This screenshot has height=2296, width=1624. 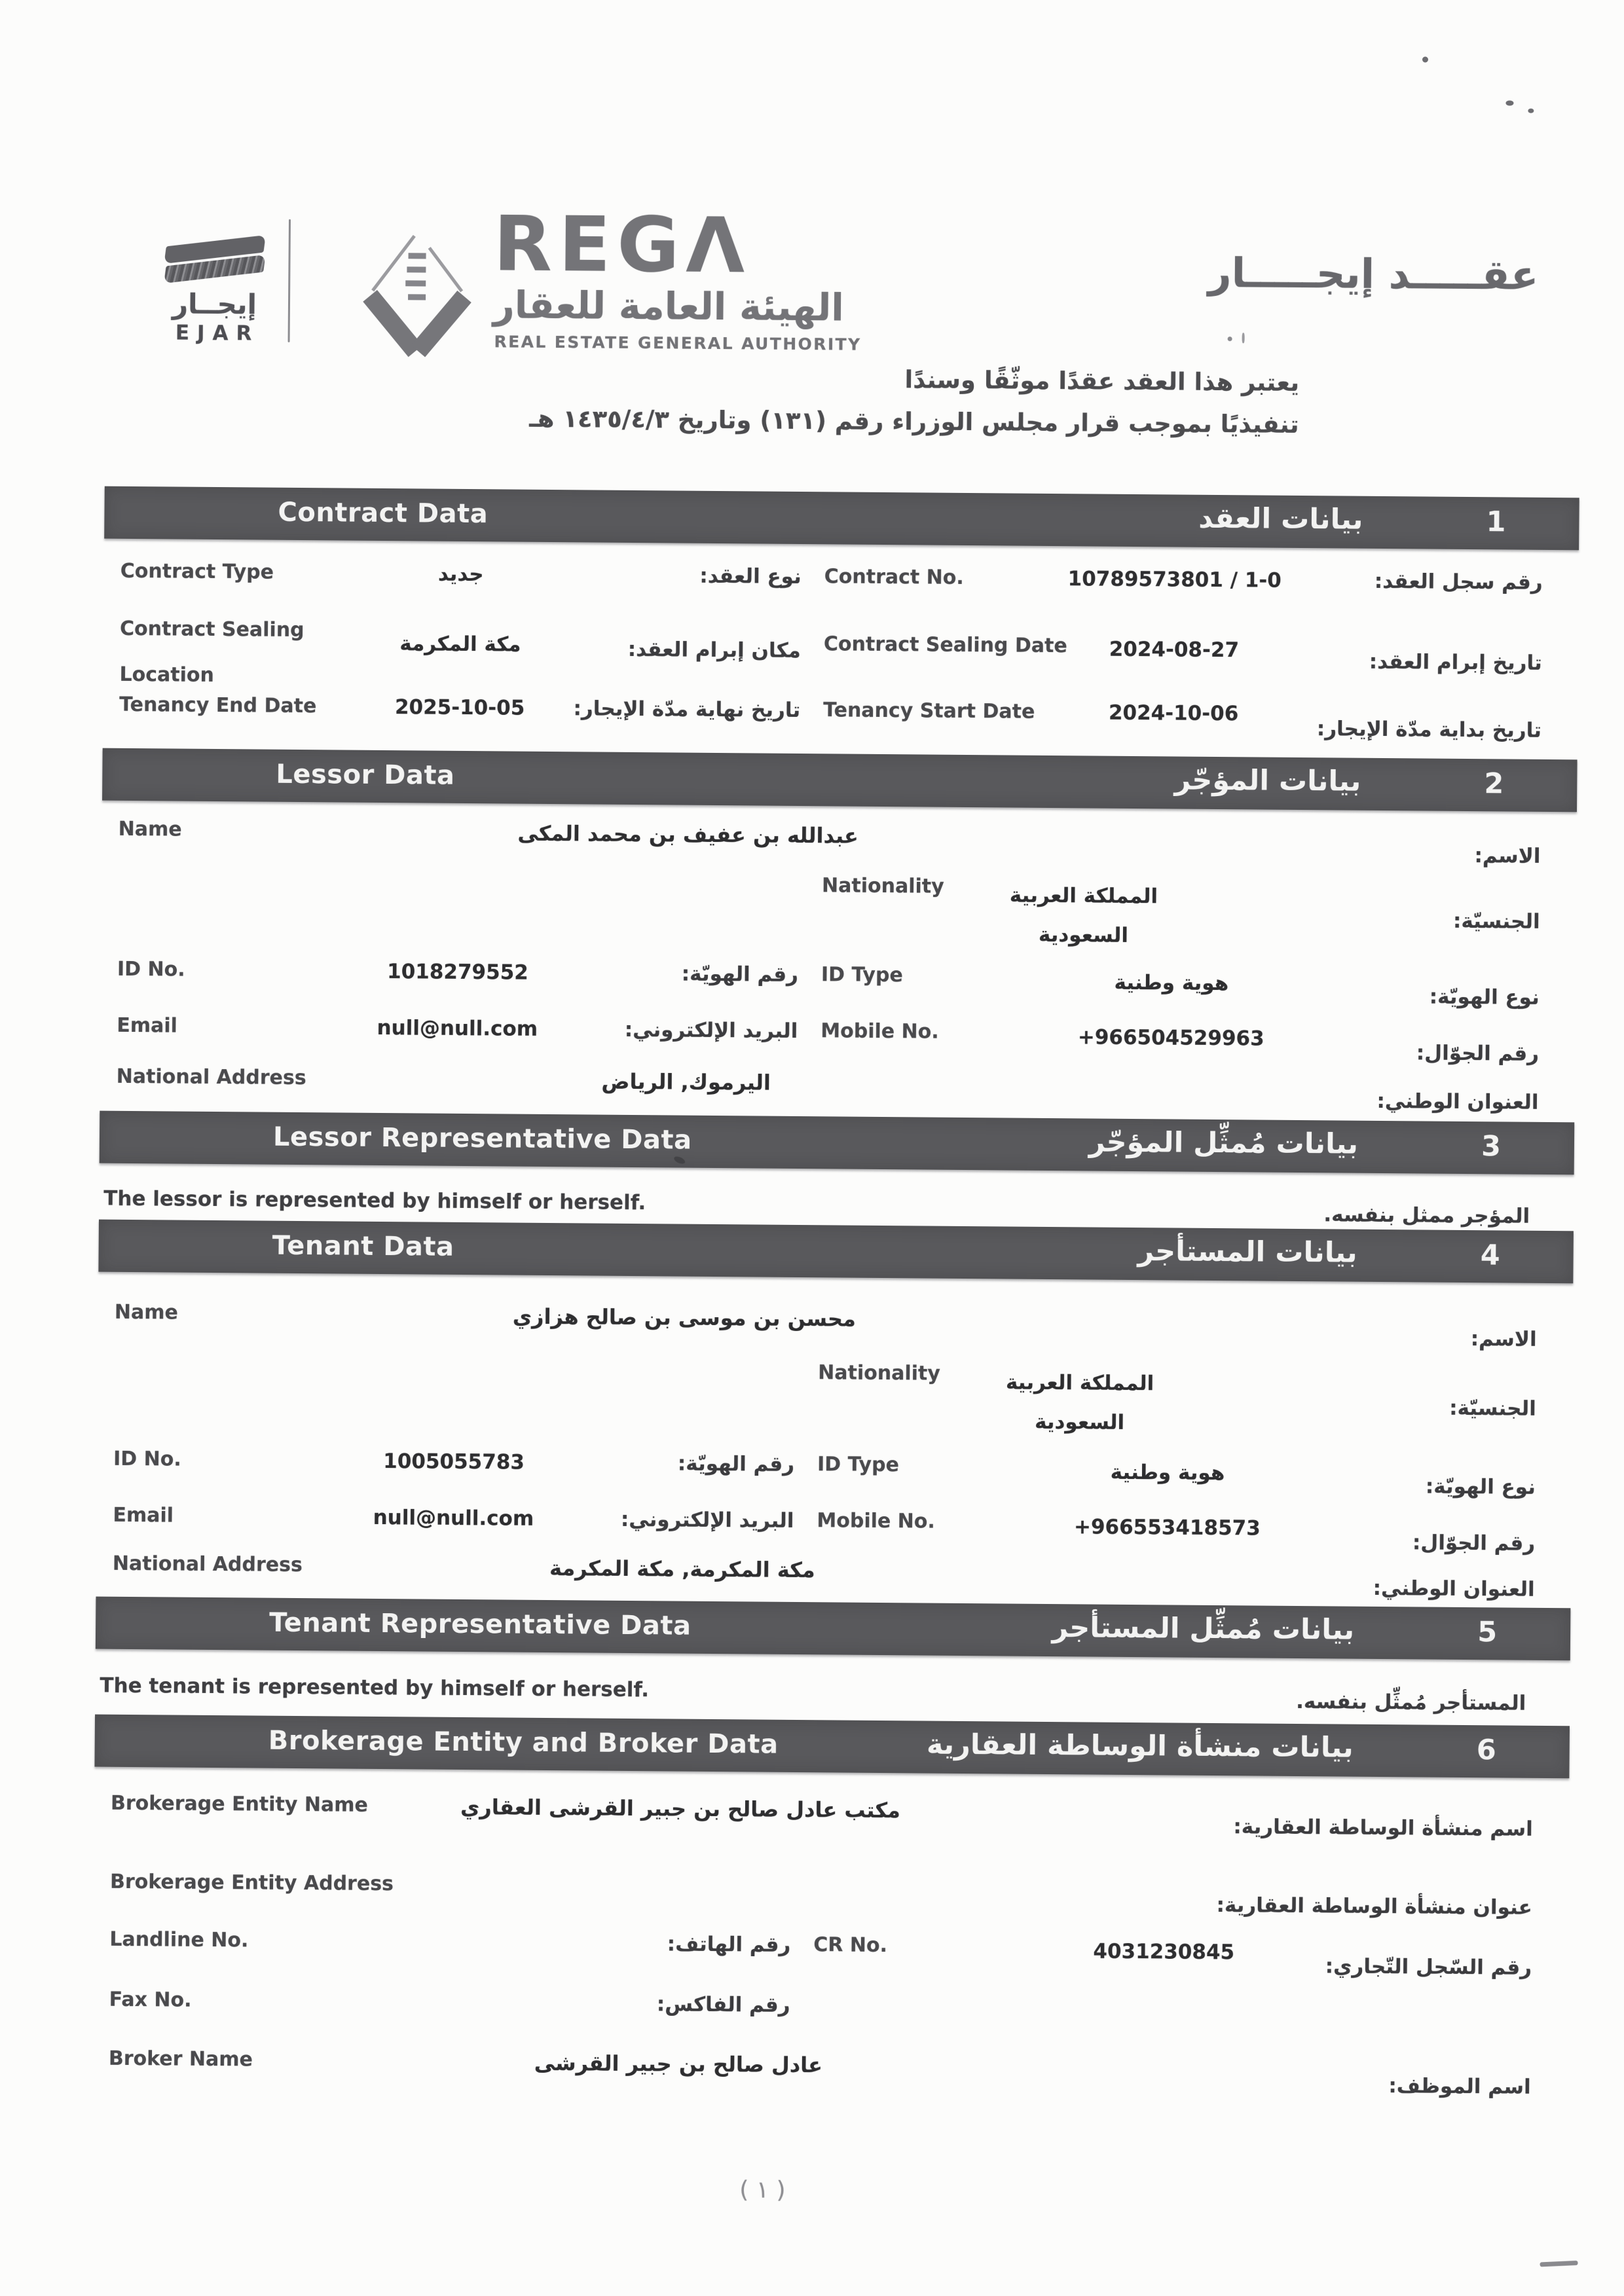 What do you see at coordinates (707, 1520) in the screenshot?
I see `tenant-email-label-ar: البريد الإلكتروني:` at bounding box center [707, 1520].